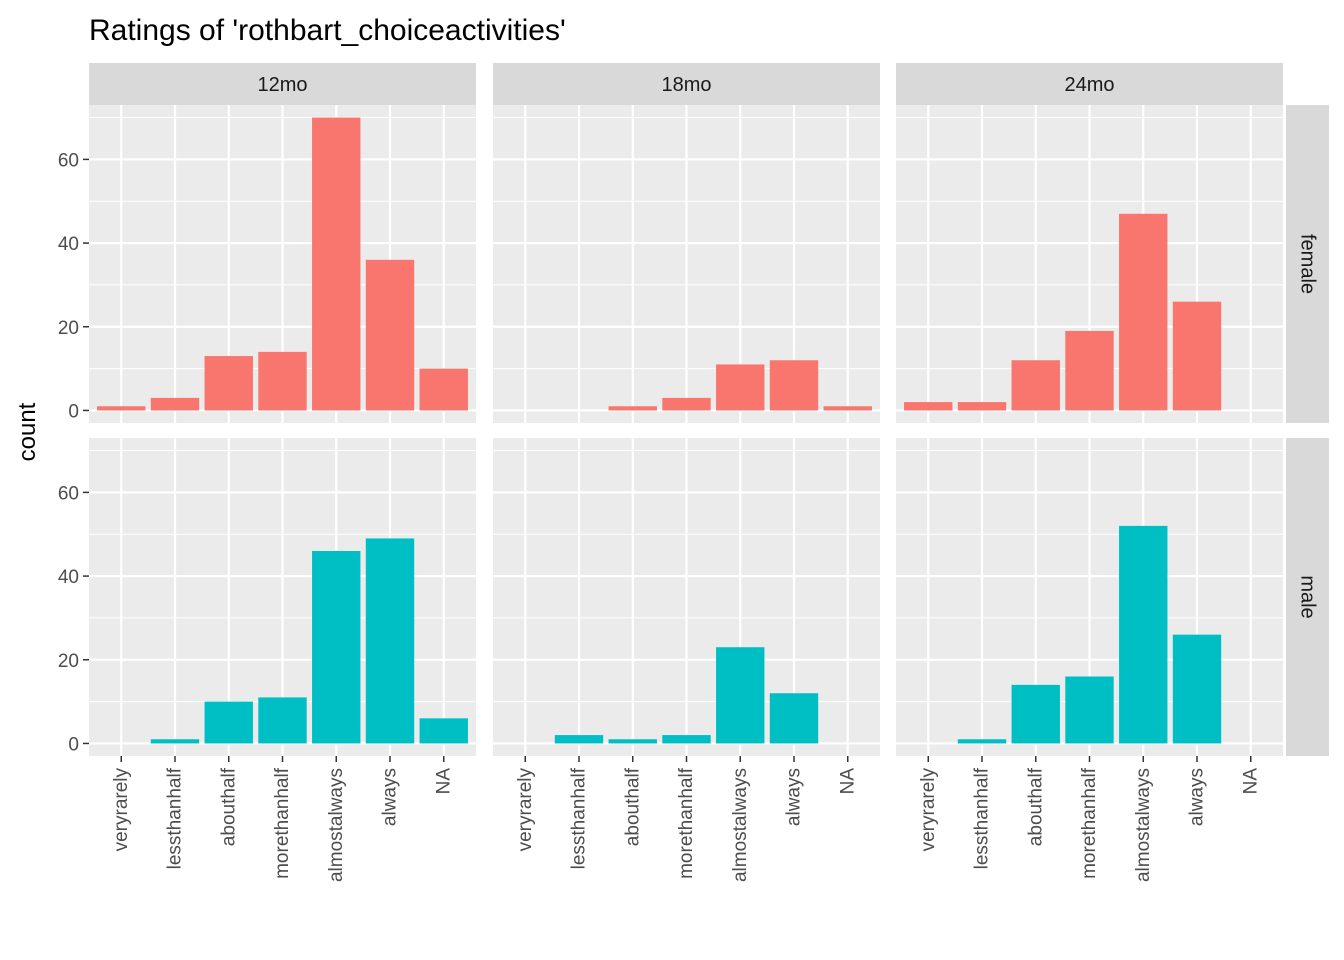 The image size is (1344, 960). Describe the element at coordinates (228, 722) in the screenshot. I see `bar-male-12mo-abouthalf` at that location.